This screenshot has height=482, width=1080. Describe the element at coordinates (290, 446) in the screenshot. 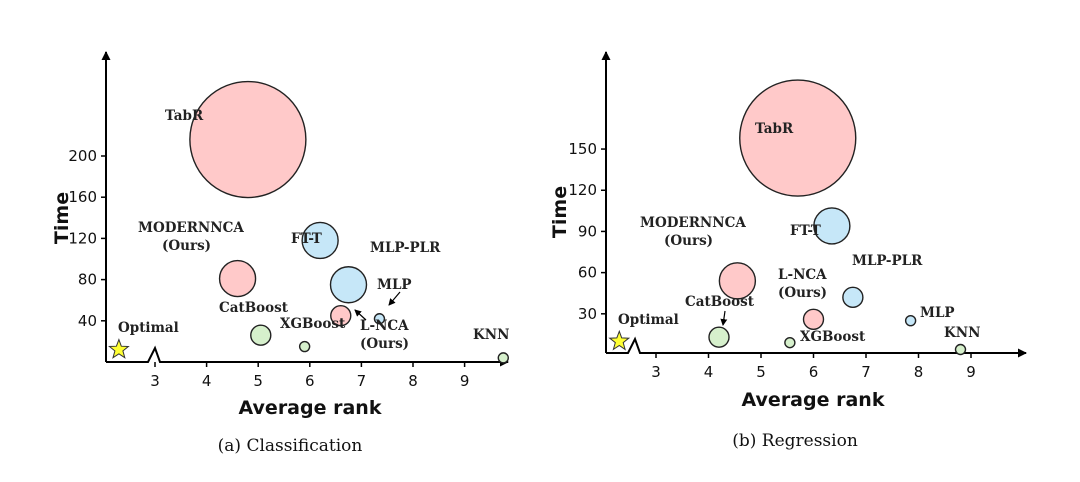

I see `caption-a: (a) Classification` at that location.